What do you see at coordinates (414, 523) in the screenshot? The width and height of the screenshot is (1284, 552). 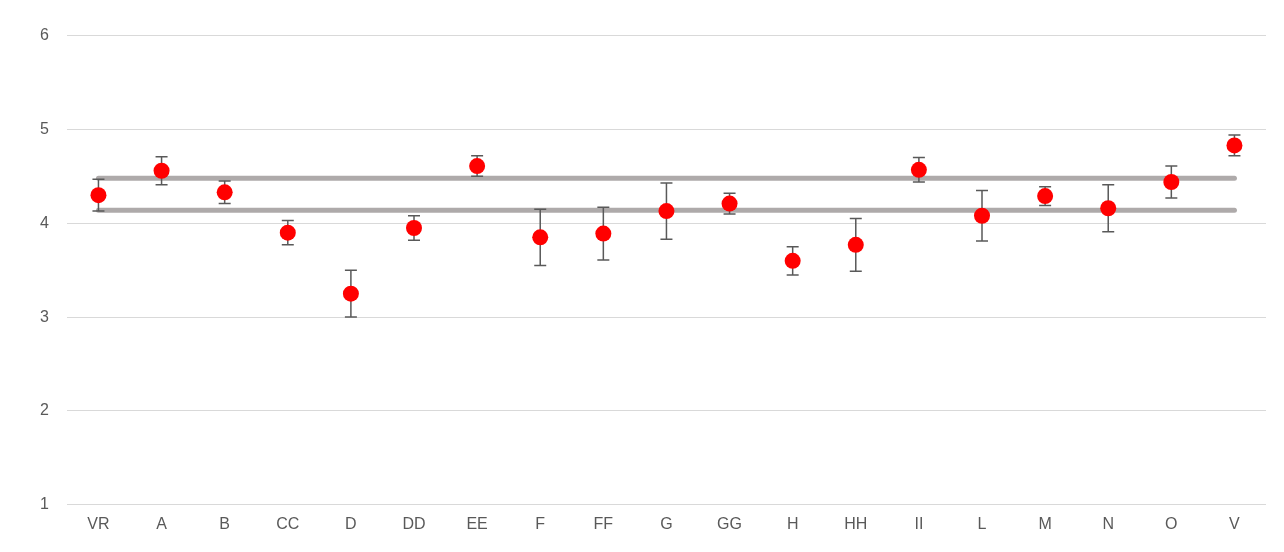 I see `x-tick-label: DD` at bounding box center [414, 523].